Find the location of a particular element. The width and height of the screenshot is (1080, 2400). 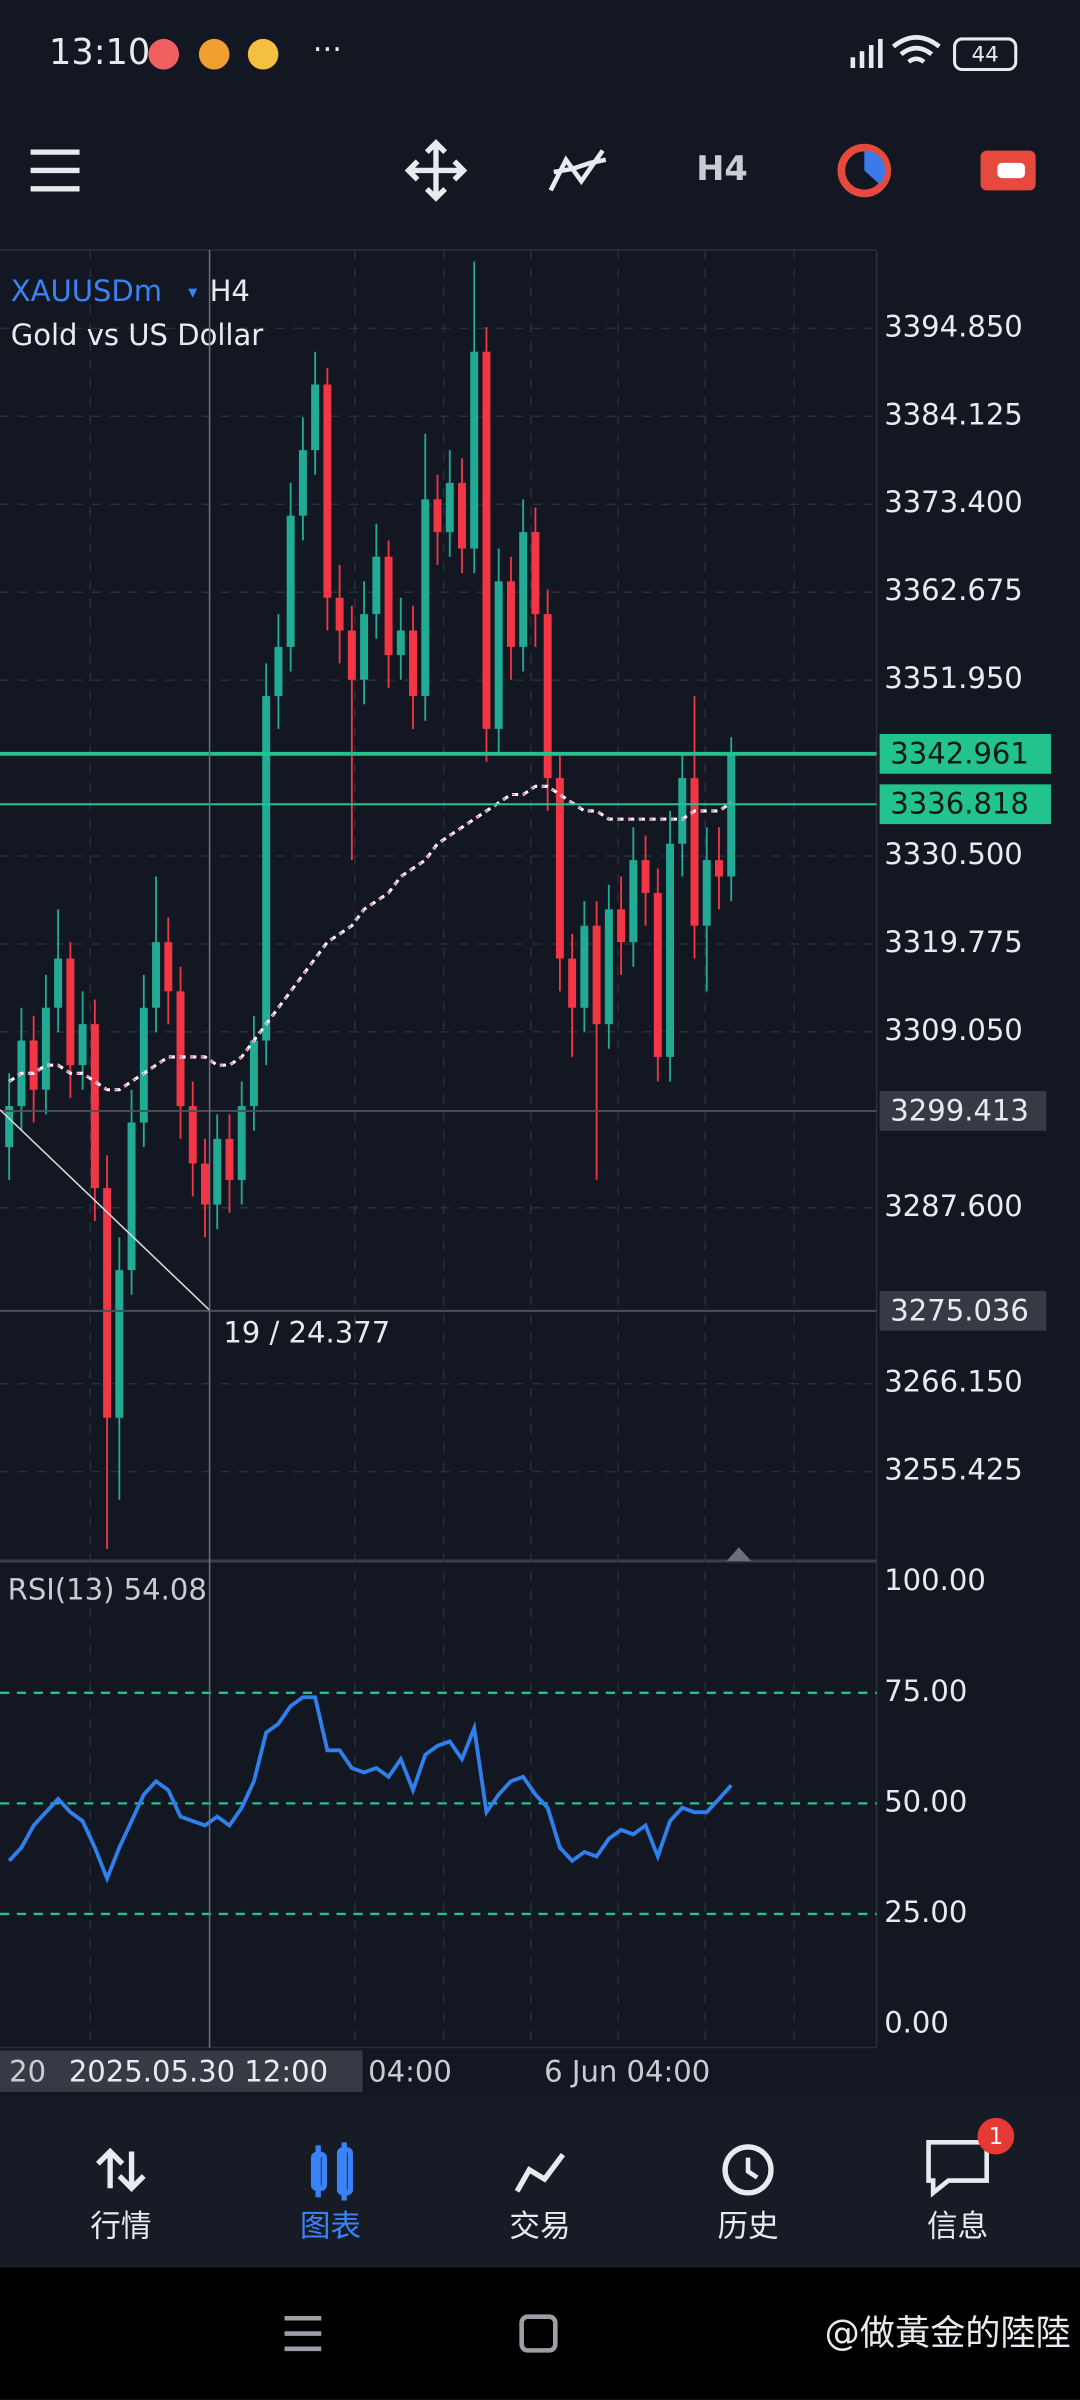

x-crosshair-label: 2025.05.30 12:00 is located at coordinates (198, 2071).